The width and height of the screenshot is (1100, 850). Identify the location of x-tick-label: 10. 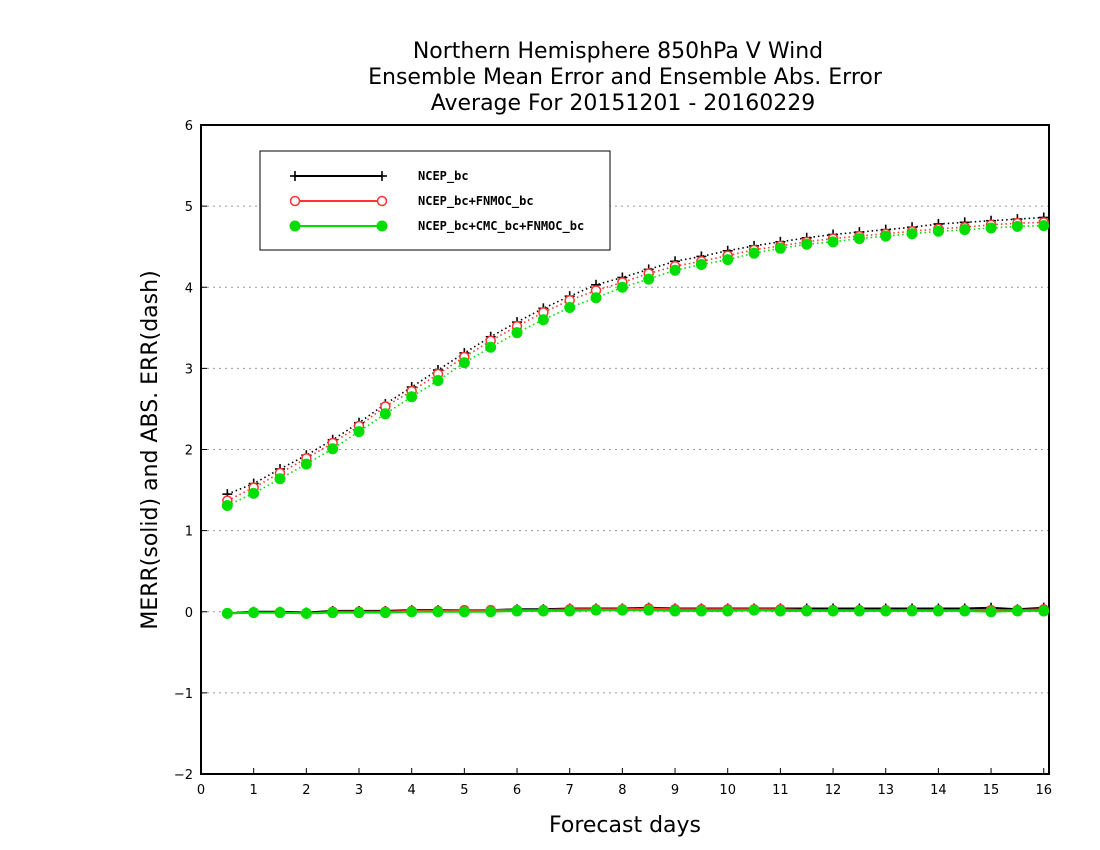
(727, 790).